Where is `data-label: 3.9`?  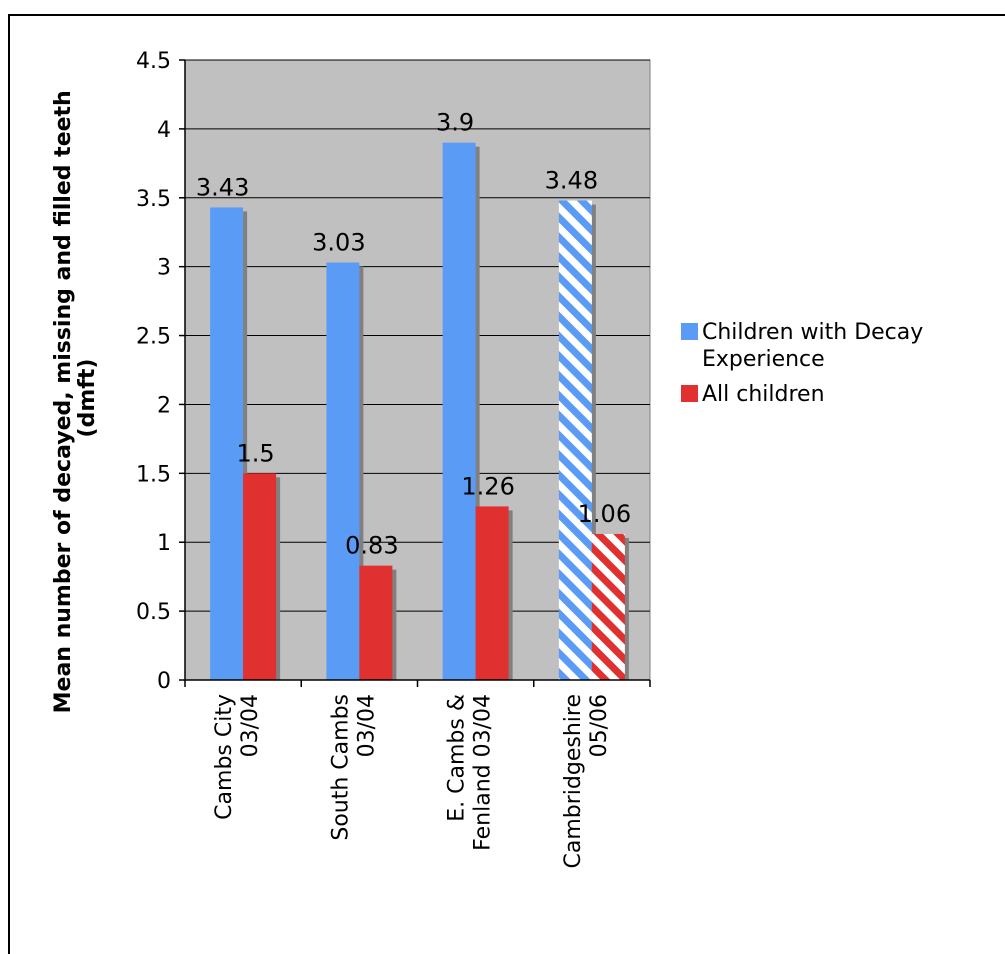
data-label: 3.9 is located at coordinates (455, 123).